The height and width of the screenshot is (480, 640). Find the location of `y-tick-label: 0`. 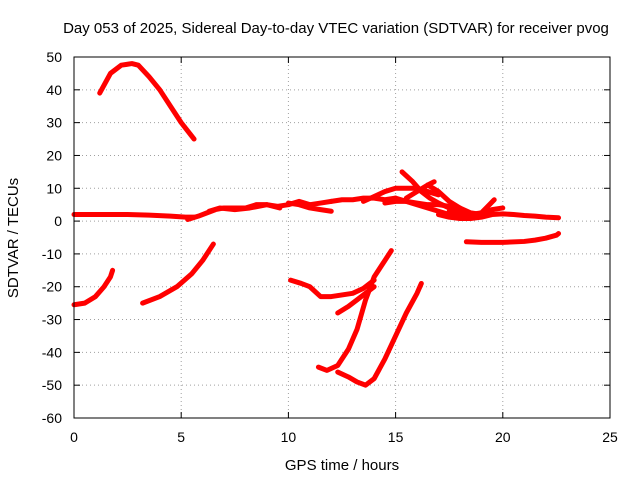

y-tick-label: 0 is located at coordinates (58, 221).